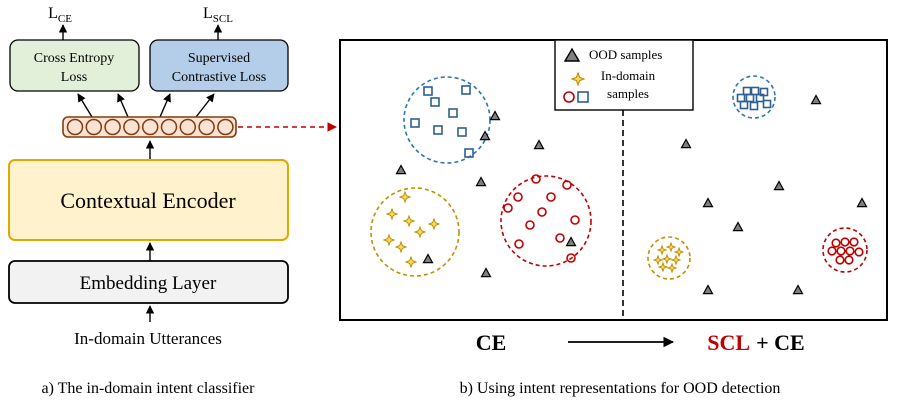  I want to click on contextual-encoder-label: Contextual Encoder, so click(148, 200).